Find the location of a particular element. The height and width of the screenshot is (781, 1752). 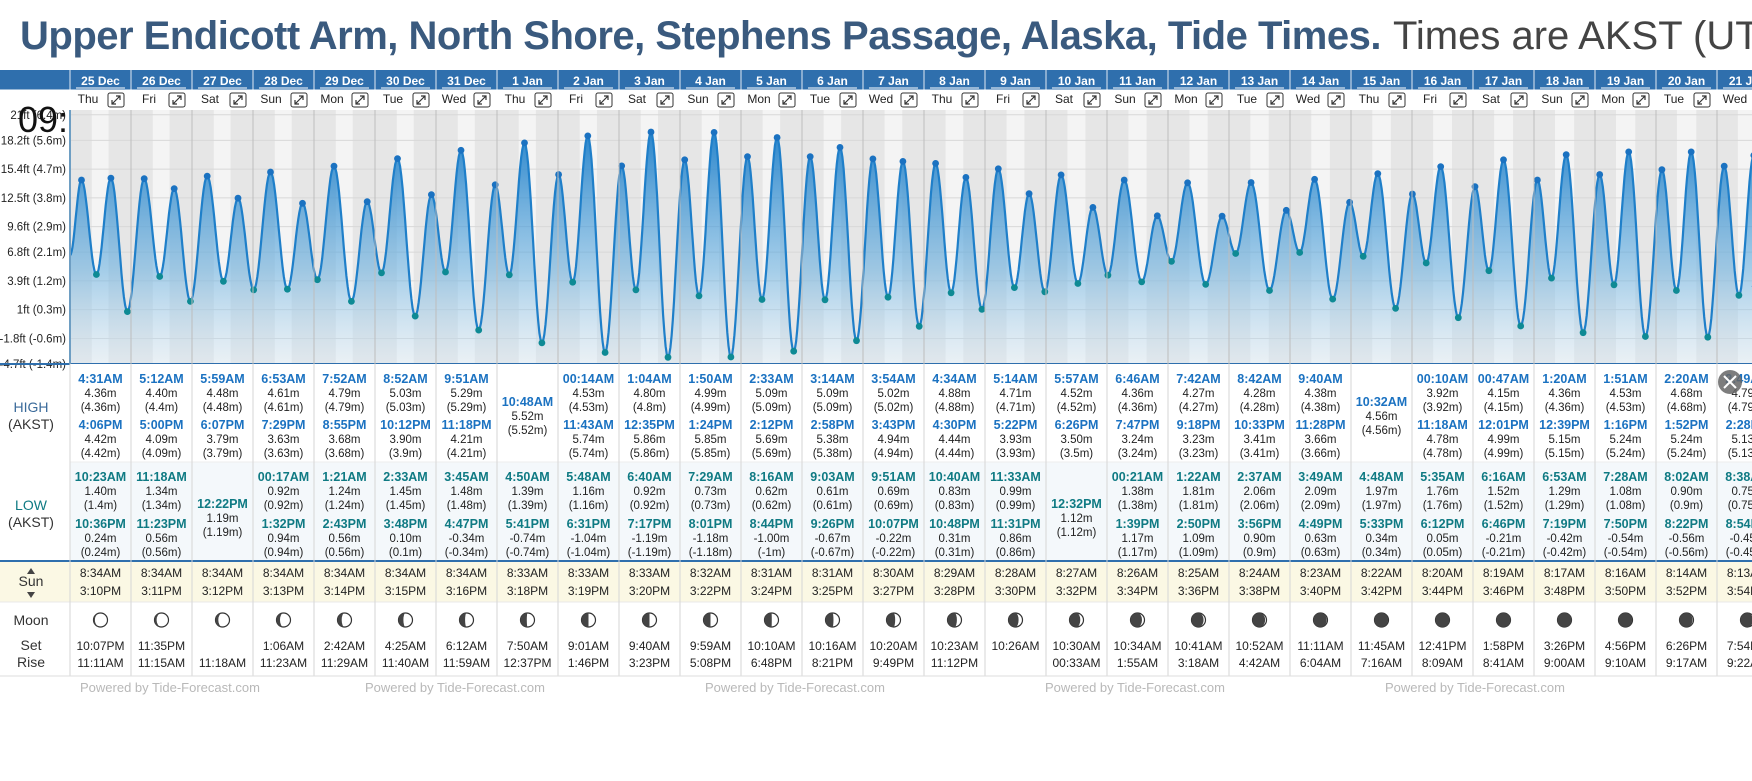

low-tide-height-alt: (2.06m) is located at coordinates (1260, 506).